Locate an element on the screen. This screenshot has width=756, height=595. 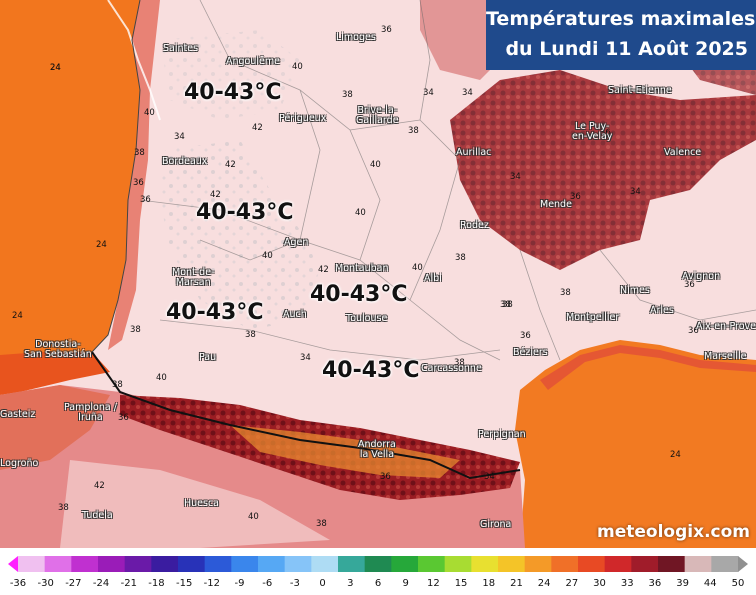
city-girona: Girona is located at coordinates (496, 524).